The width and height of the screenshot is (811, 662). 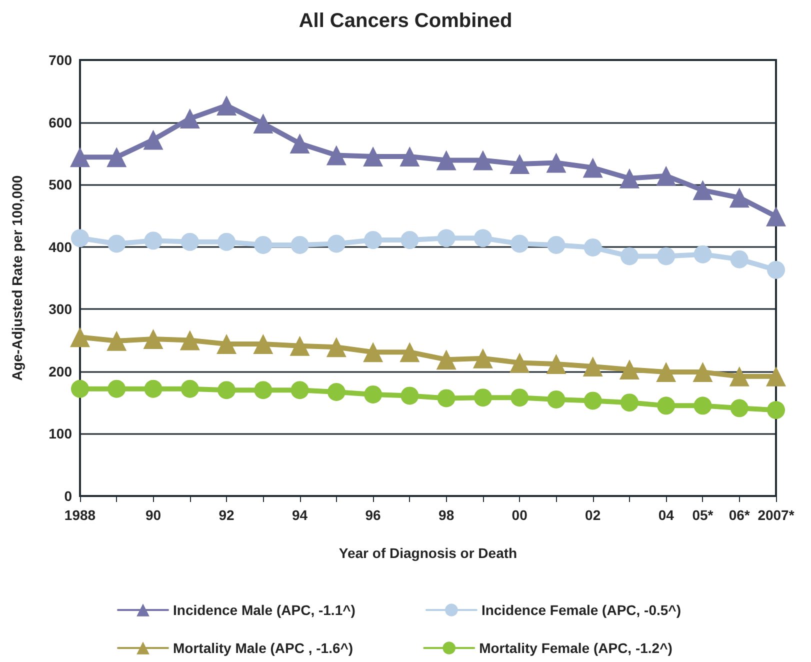 What do you see at coordinates (575, 648) in the screenshot?
I see `legend-label: Mortality Female (APC, -1.2^)` at bounding box center [575, 648].